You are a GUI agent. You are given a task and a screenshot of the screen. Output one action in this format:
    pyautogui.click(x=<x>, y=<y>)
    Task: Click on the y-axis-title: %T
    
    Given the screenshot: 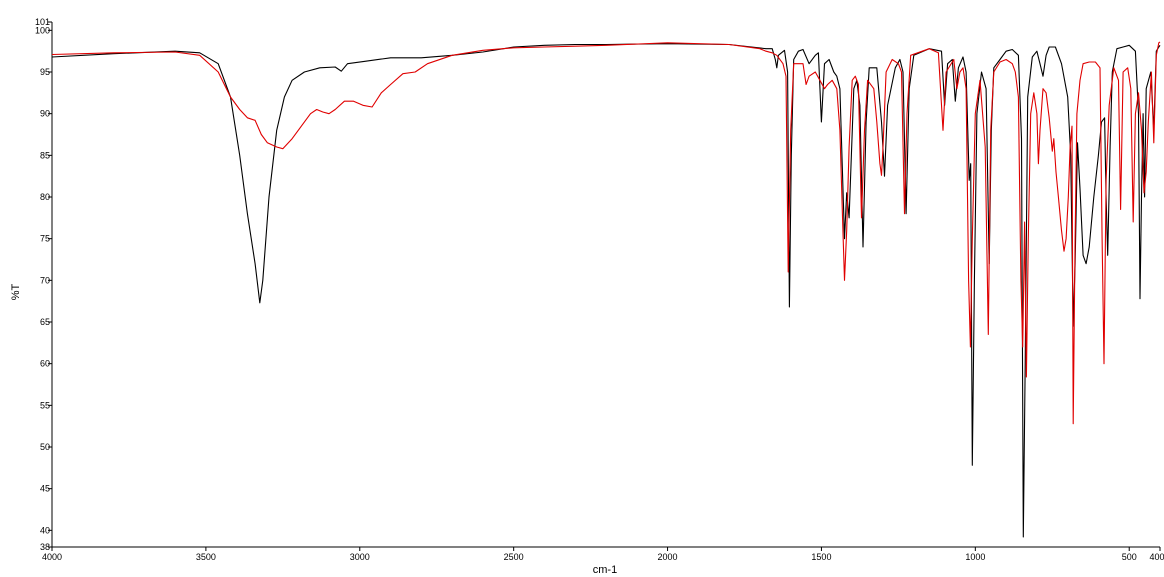 What is the action you would take?
    pyautogui.click(x=16, y=291)
    